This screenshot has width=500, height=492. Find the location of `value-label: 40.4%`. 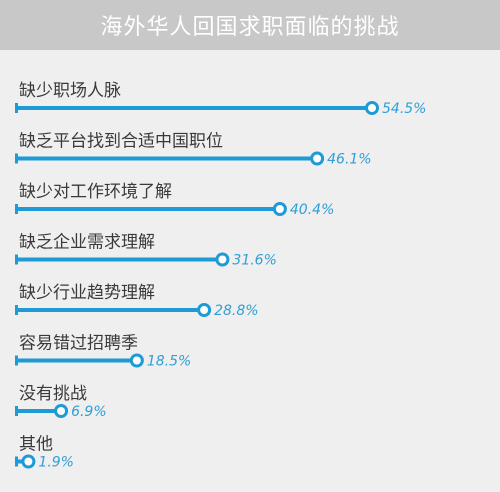

value-label: 40.4% is located at coordinates (312, 210).